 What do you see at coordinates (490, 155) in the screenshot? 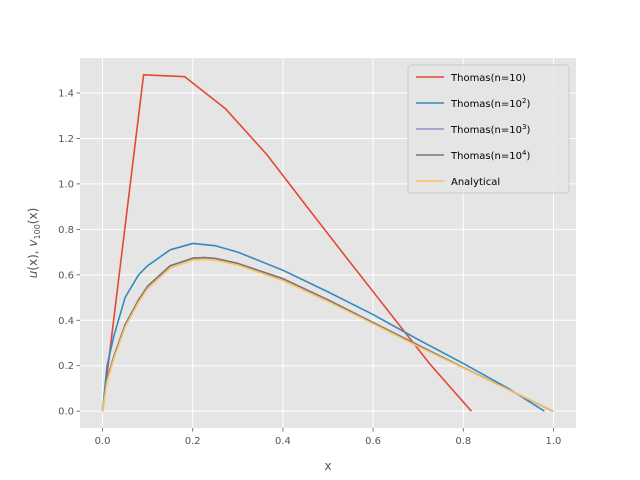
I see `legend-entry: Thomas(n=104)` at bounding box center [490, 155].